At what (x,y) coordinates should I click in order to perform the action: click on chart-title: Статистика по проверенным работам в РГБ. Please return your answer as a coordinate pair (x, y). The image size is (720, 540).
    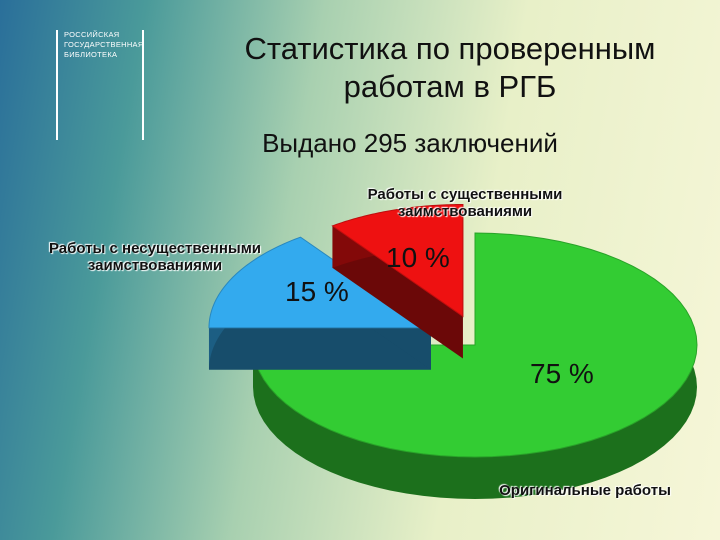
    Looking at the image, I should click on (450, 67).